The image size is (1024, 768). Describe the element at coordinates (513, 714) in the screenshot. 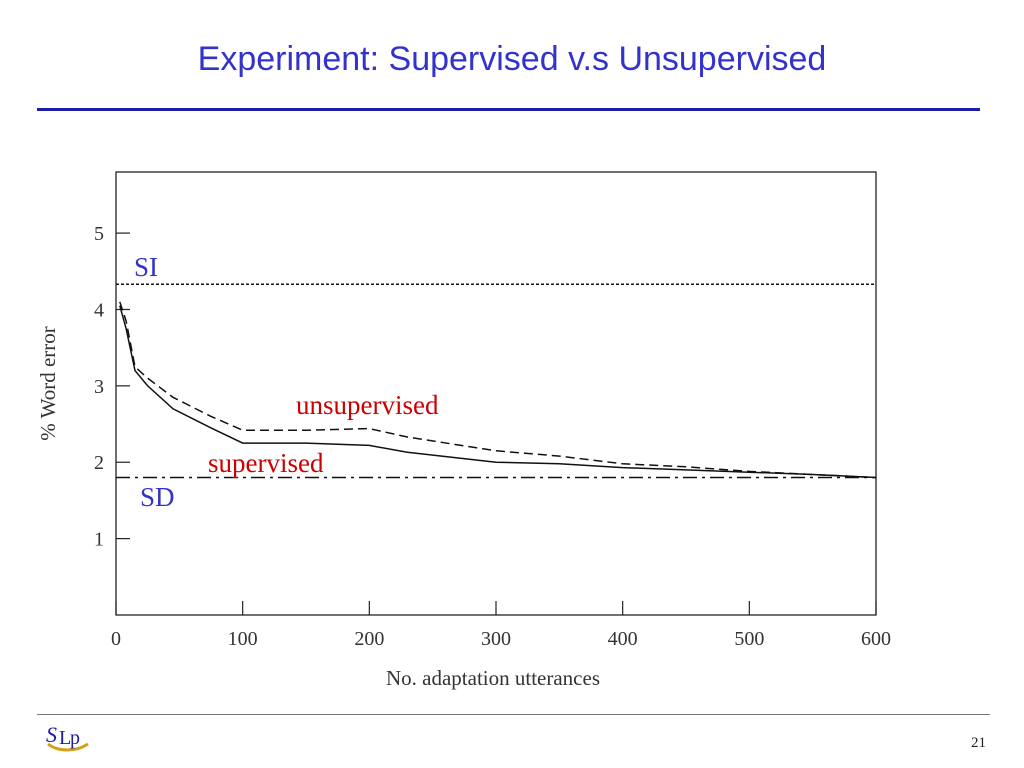

I see `footer-divider` at that location.